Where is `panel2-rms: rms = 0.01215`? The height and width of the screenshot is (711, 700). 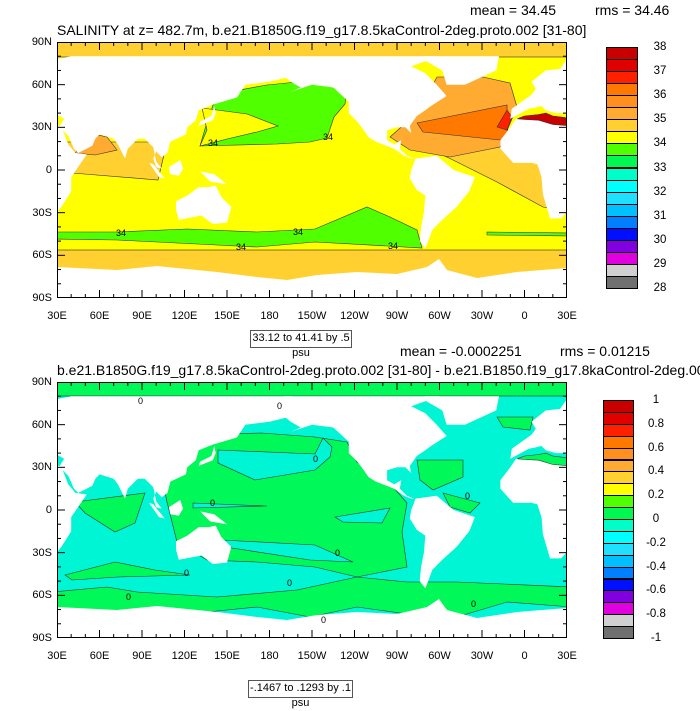 panel2-rms: rms = 0.01215 is located at coordinates (605, 351).